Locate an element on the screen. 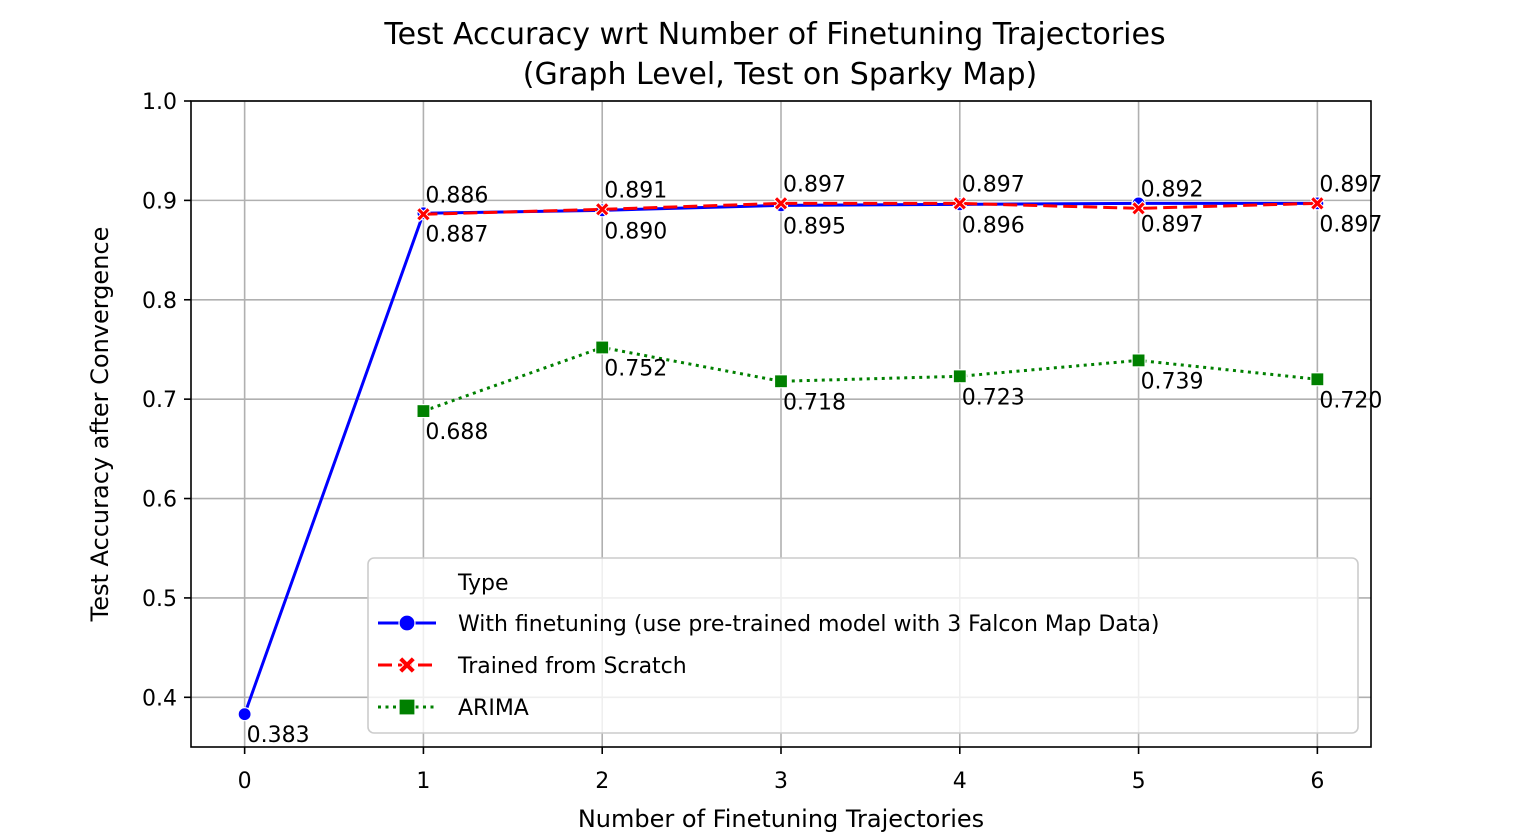  legend-label: Trained from Scratch is located at coordinates (572, 666).